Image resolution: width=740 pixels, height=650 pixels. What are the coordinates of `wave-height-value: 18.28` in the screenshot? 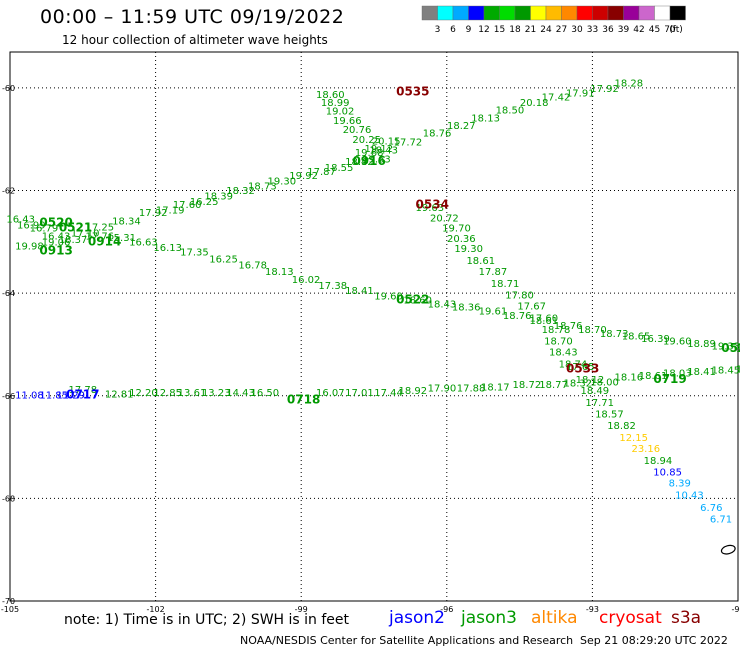 It's located at (628, 83).